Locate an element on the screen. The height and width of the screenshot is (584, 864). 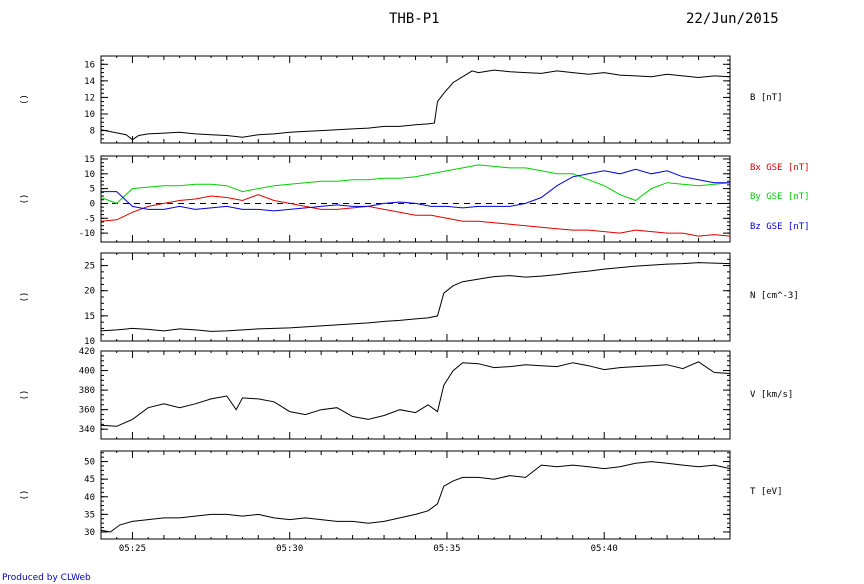
y-tick-label: 0 is located at coordinates (92, 204).